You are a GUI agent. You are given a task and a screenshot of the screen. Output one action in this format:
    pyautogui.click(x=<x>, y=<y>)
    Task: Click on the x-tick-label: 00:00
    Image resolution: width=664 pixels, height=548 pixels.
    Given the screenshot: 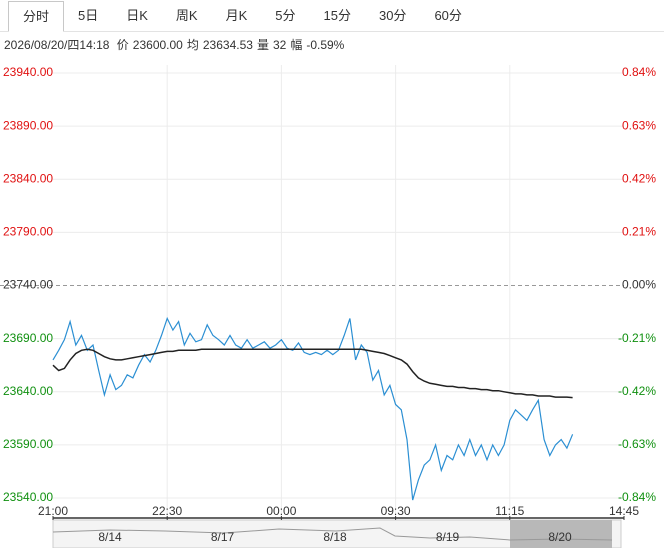 What is the action you would take?
    pyautogui.click(x=281, y=511)
    